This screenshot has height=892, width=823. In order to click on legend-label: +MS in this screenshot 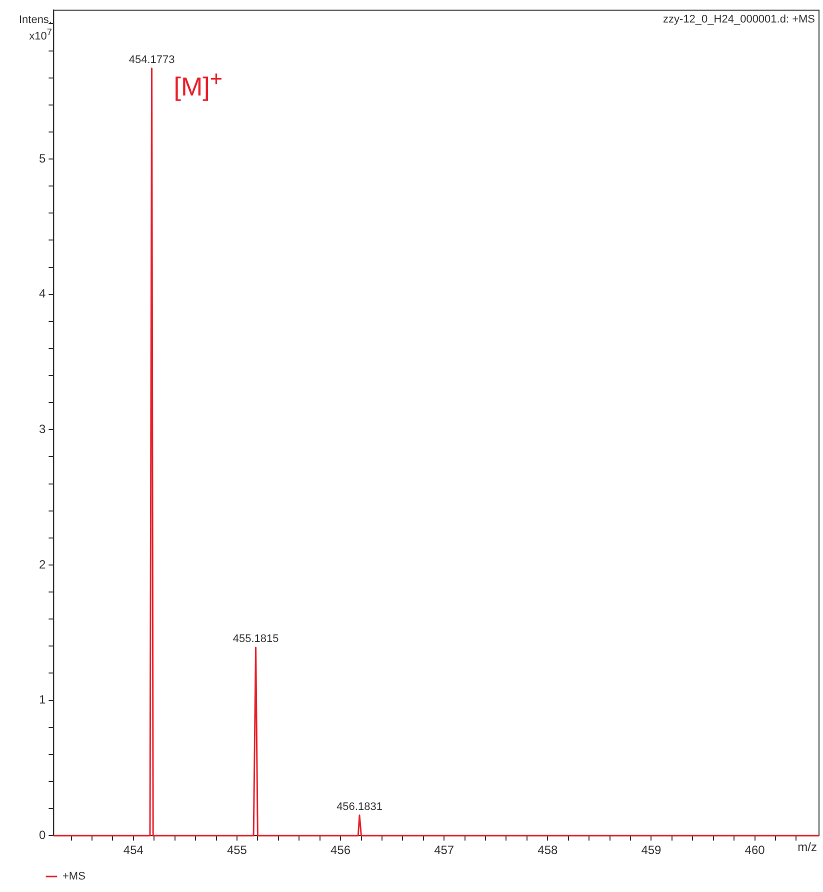, I will do `click(74, 876)`.